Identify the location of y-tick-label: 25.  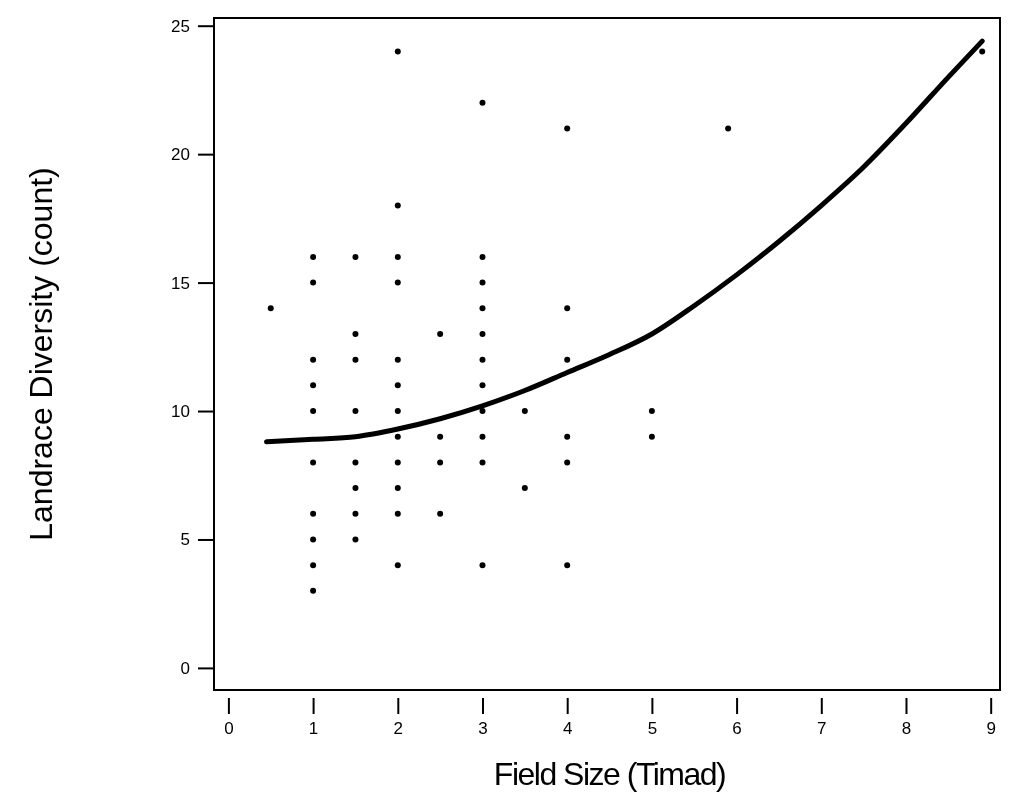
(180, 26).